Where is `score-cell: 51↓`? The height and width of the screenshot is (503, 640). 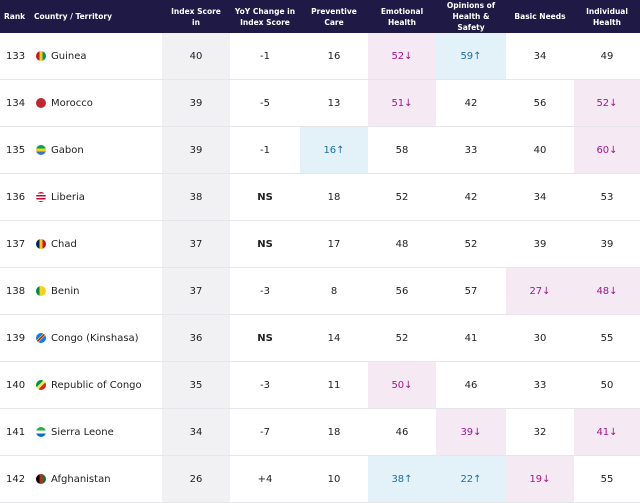
score-cell: 51↓ is located at coordinates (402, 103).